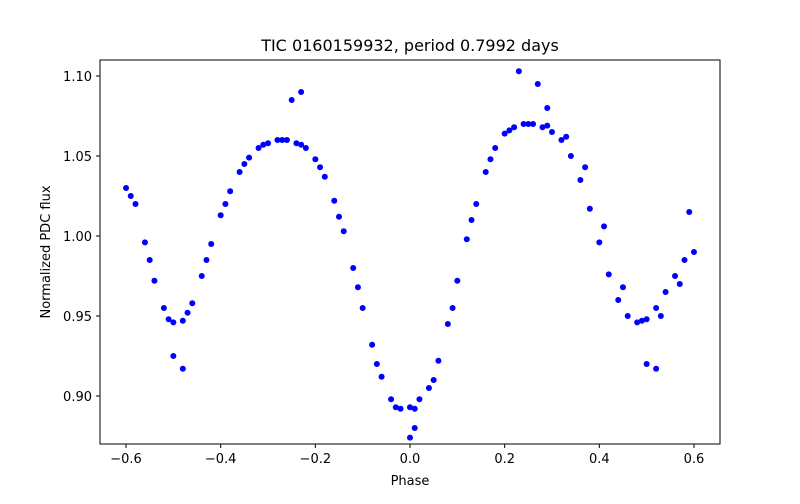 This screenshot has height=504, width=800. I want to click on x-tick-label: 0.4, so click(599, 459).